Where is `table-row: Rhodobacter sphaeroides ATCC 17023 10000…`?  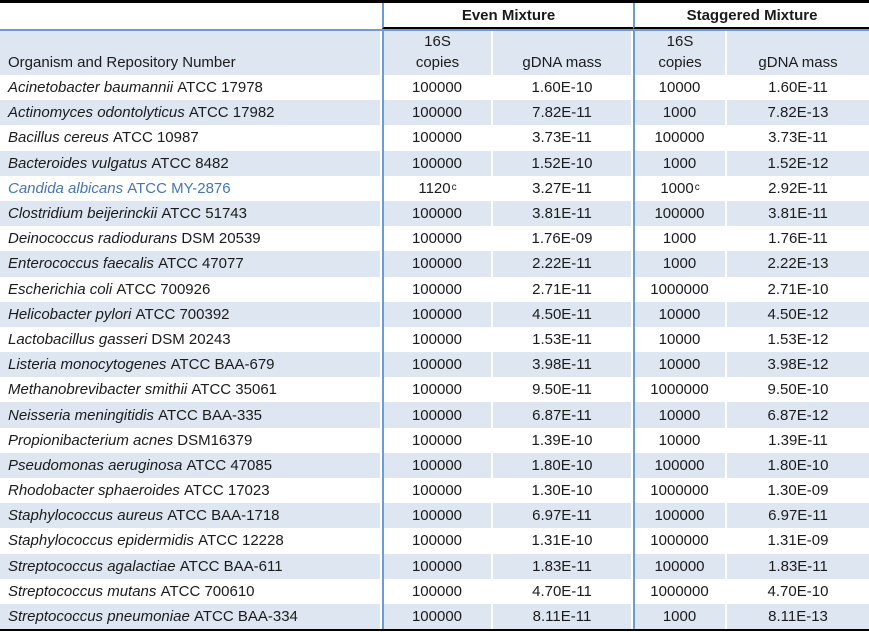
table-row: Rhodobacter sphaeroides ATCC 17023 10000… is located at coordinates (434, 491).